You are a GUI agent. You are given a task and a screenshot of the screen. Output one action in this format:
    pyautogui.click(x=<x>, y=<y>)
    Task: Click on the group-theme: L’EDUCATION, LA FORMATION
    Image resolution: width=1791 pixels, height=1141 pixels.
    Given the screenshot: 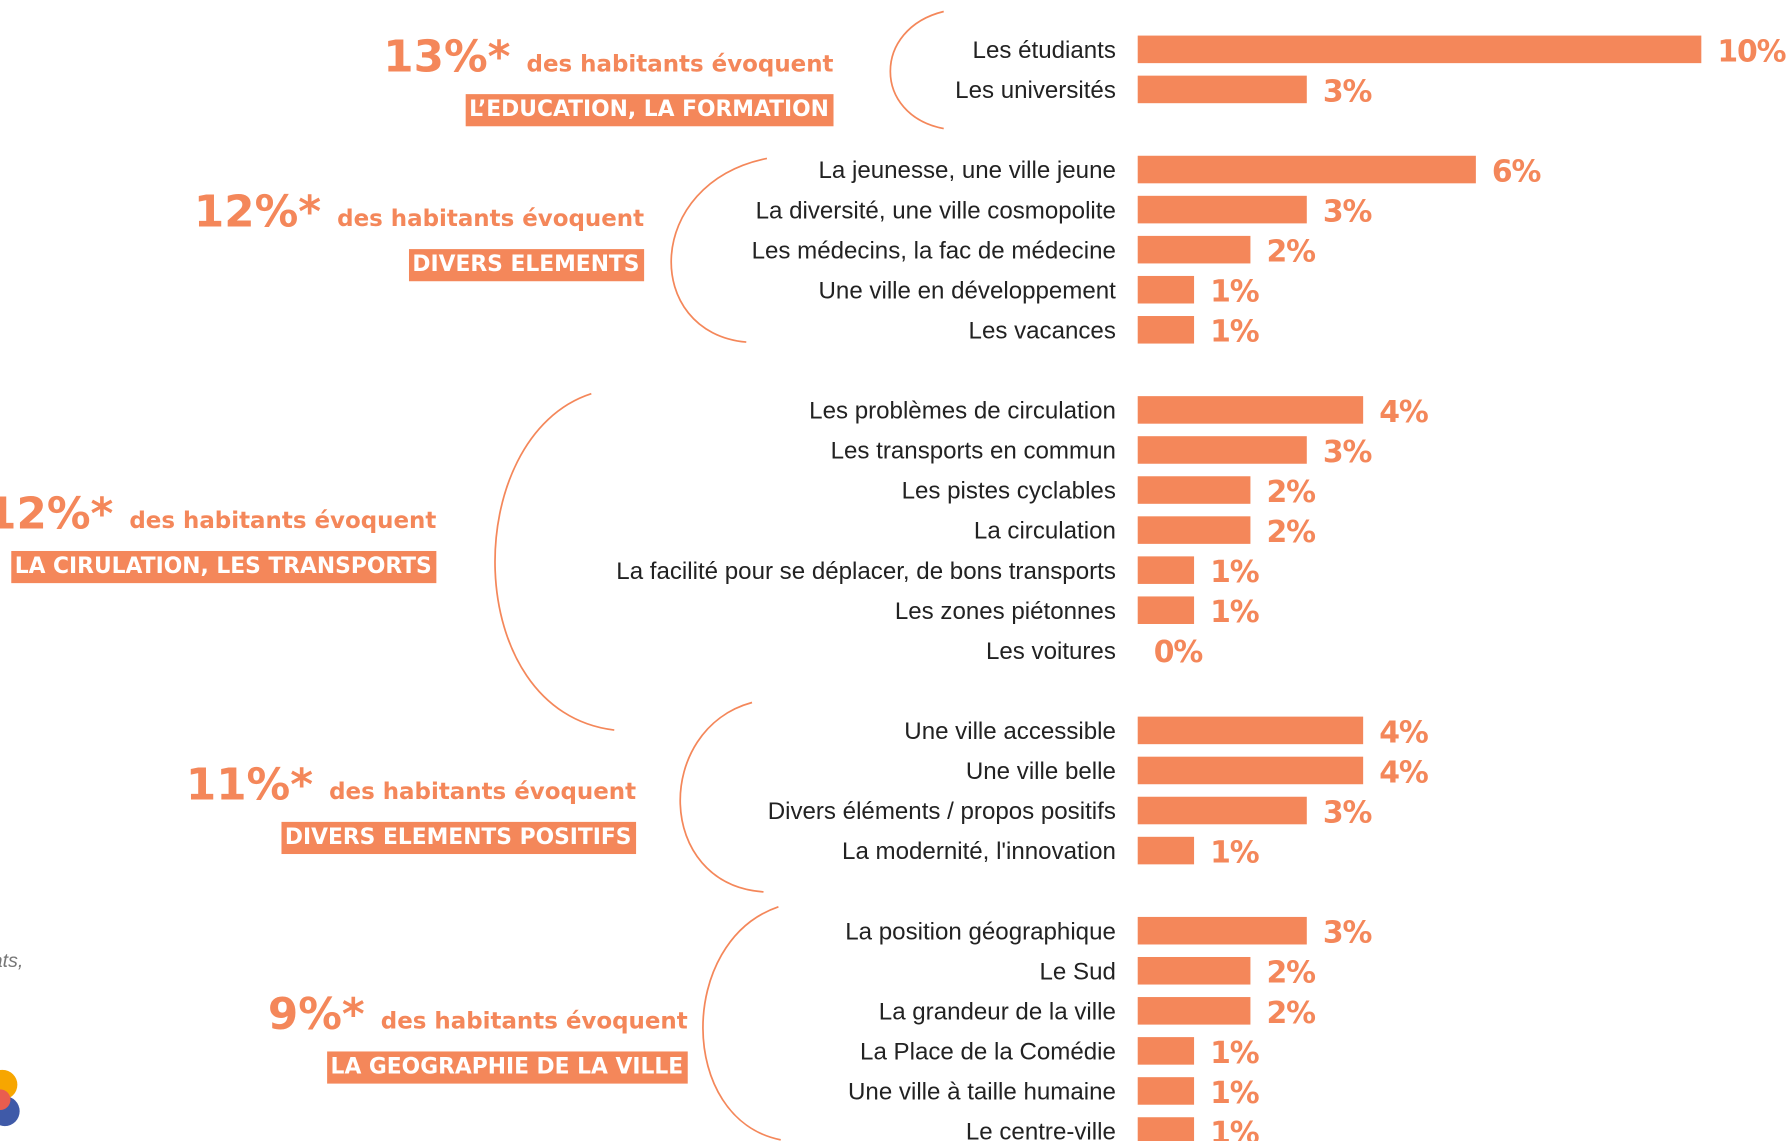 What is the action you would take?
    pyautogui.click(x=649, y=109)
    